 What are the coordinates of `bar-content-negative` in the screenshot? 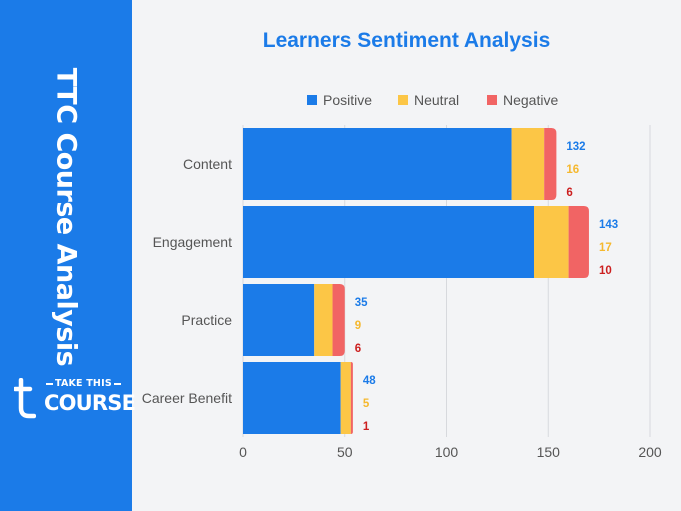 It's located at (550, 164).